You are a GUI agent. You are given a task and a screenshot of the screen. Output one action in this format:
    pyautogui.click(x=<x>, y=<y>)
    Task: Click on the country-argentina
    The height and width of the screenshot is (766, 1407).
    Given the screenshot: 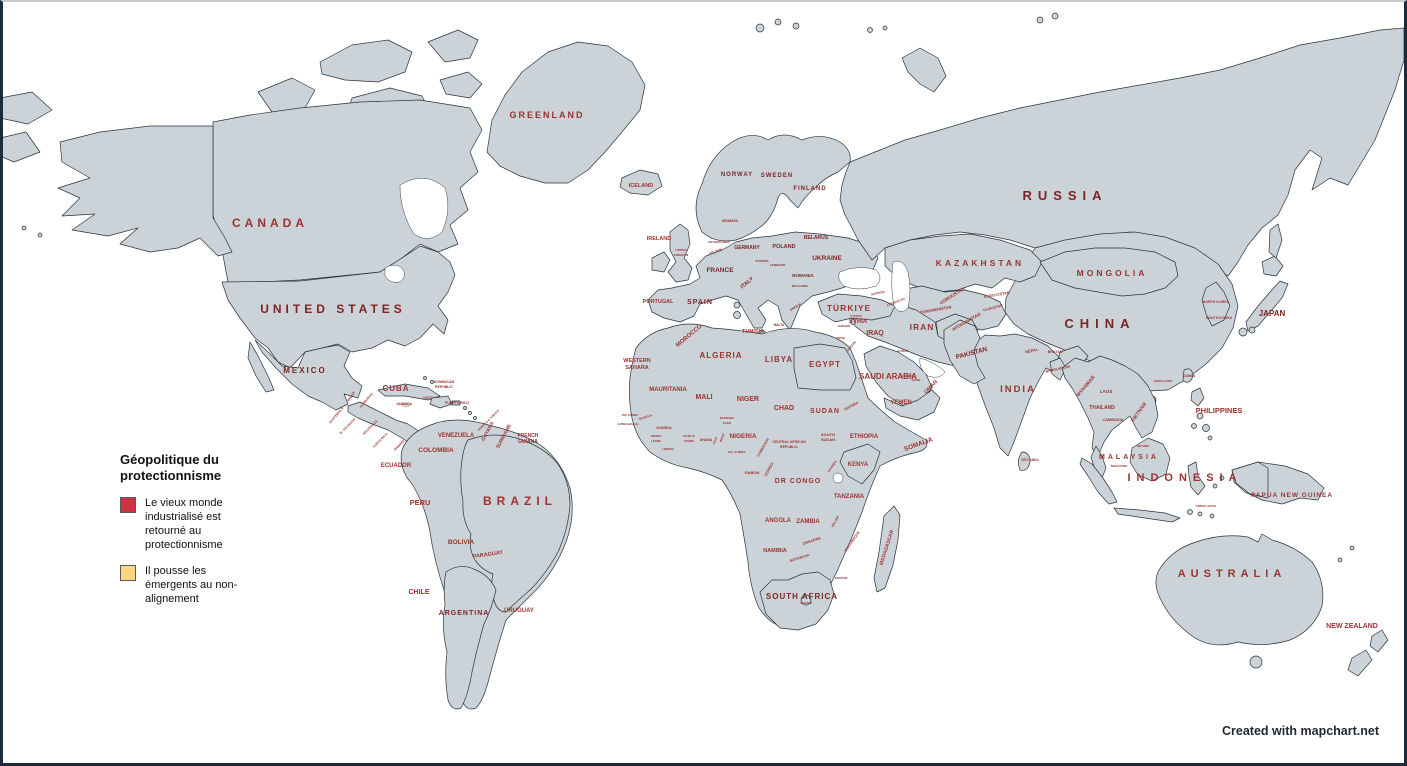 What is the action you would take?
    pyautogui.click(x=470, y=638)
    